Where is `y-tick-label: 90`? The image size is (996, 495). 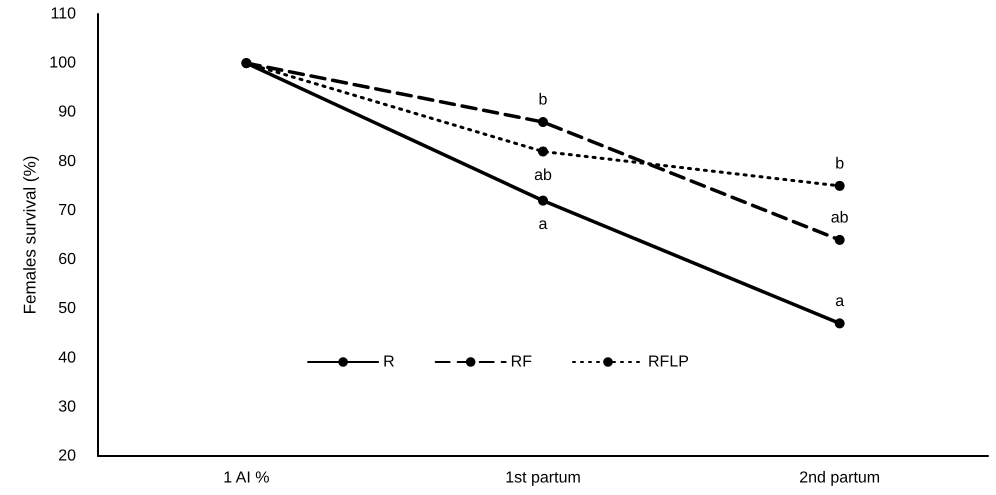
y-tick-label: 90 is located at coordinates (67, 112).